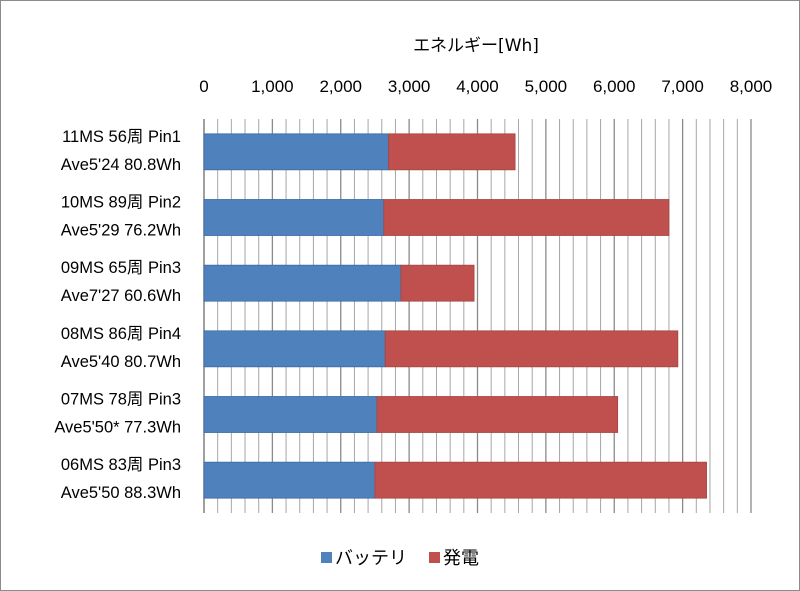 This screenshot has height=591, width=800. I want to click on category-label: Ave5'50 88.3Wh, so click(121, 493).